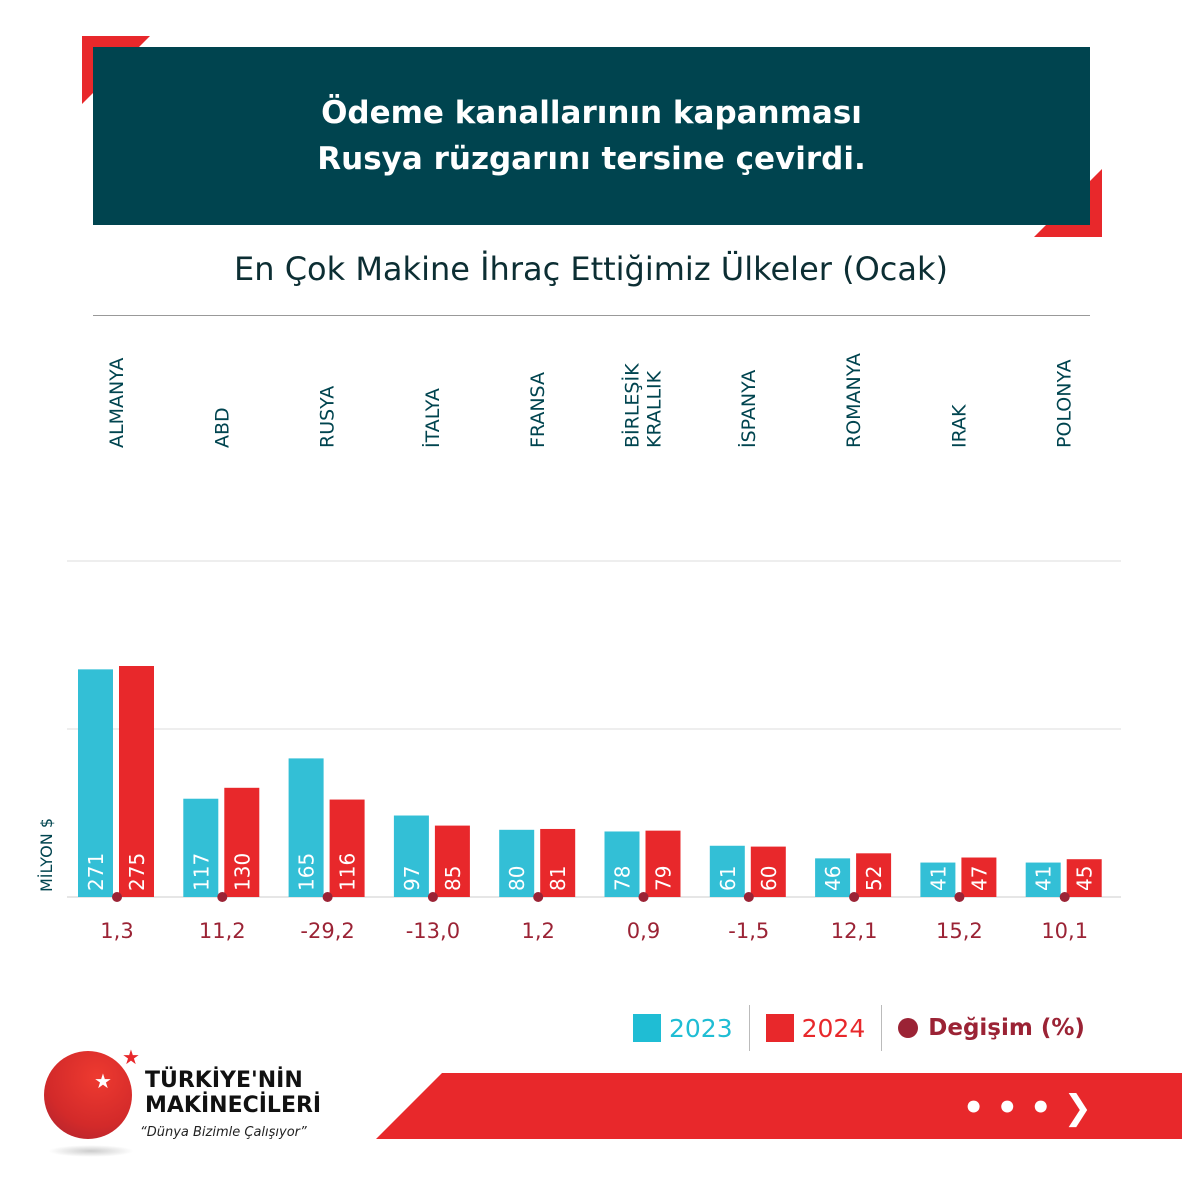  What do you see at coordinates (769, 878) in the screenshot?
I see `bar-value-label: 60` at bounding box center [769, 878].